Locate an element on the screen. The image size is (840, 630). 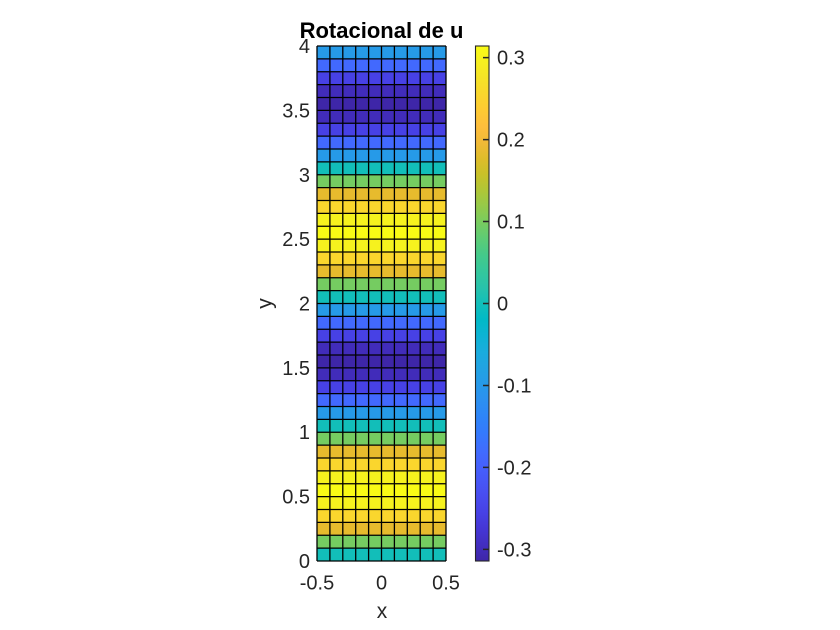
svg-text: 1.5 is located at coordinates (296, 369).